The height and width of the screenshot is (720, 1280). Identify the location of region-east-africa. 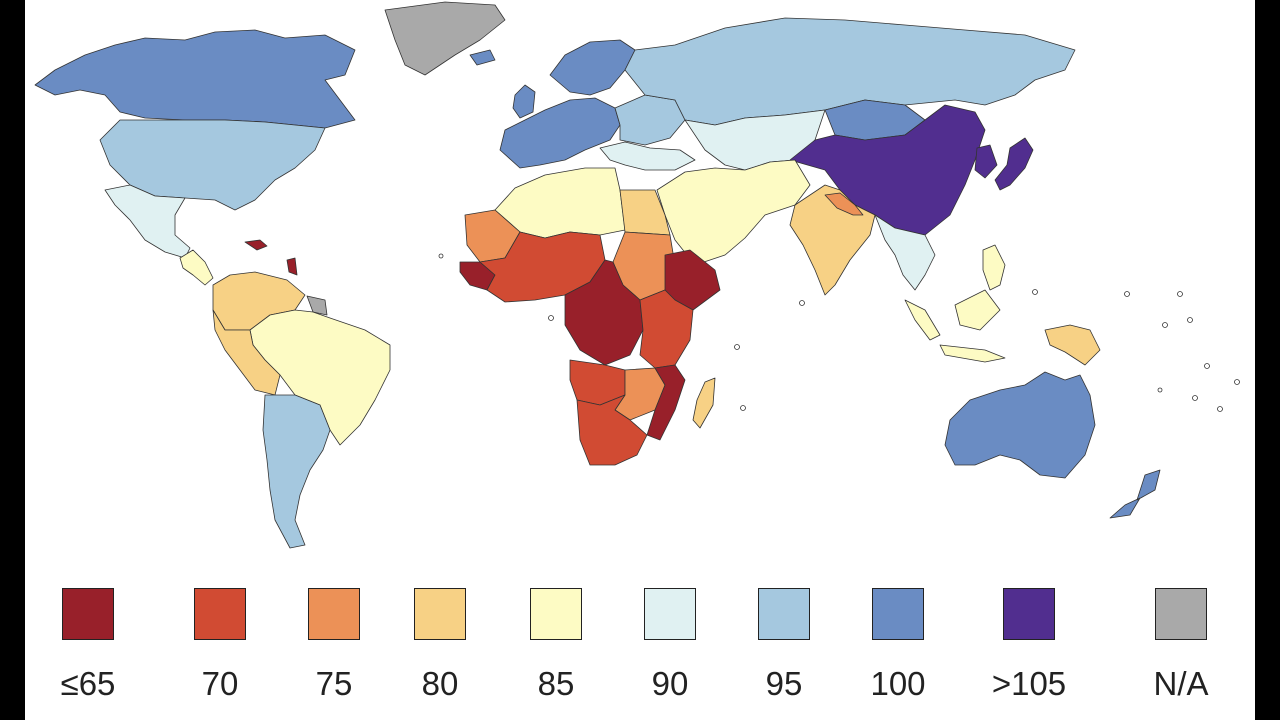
(666, 329).